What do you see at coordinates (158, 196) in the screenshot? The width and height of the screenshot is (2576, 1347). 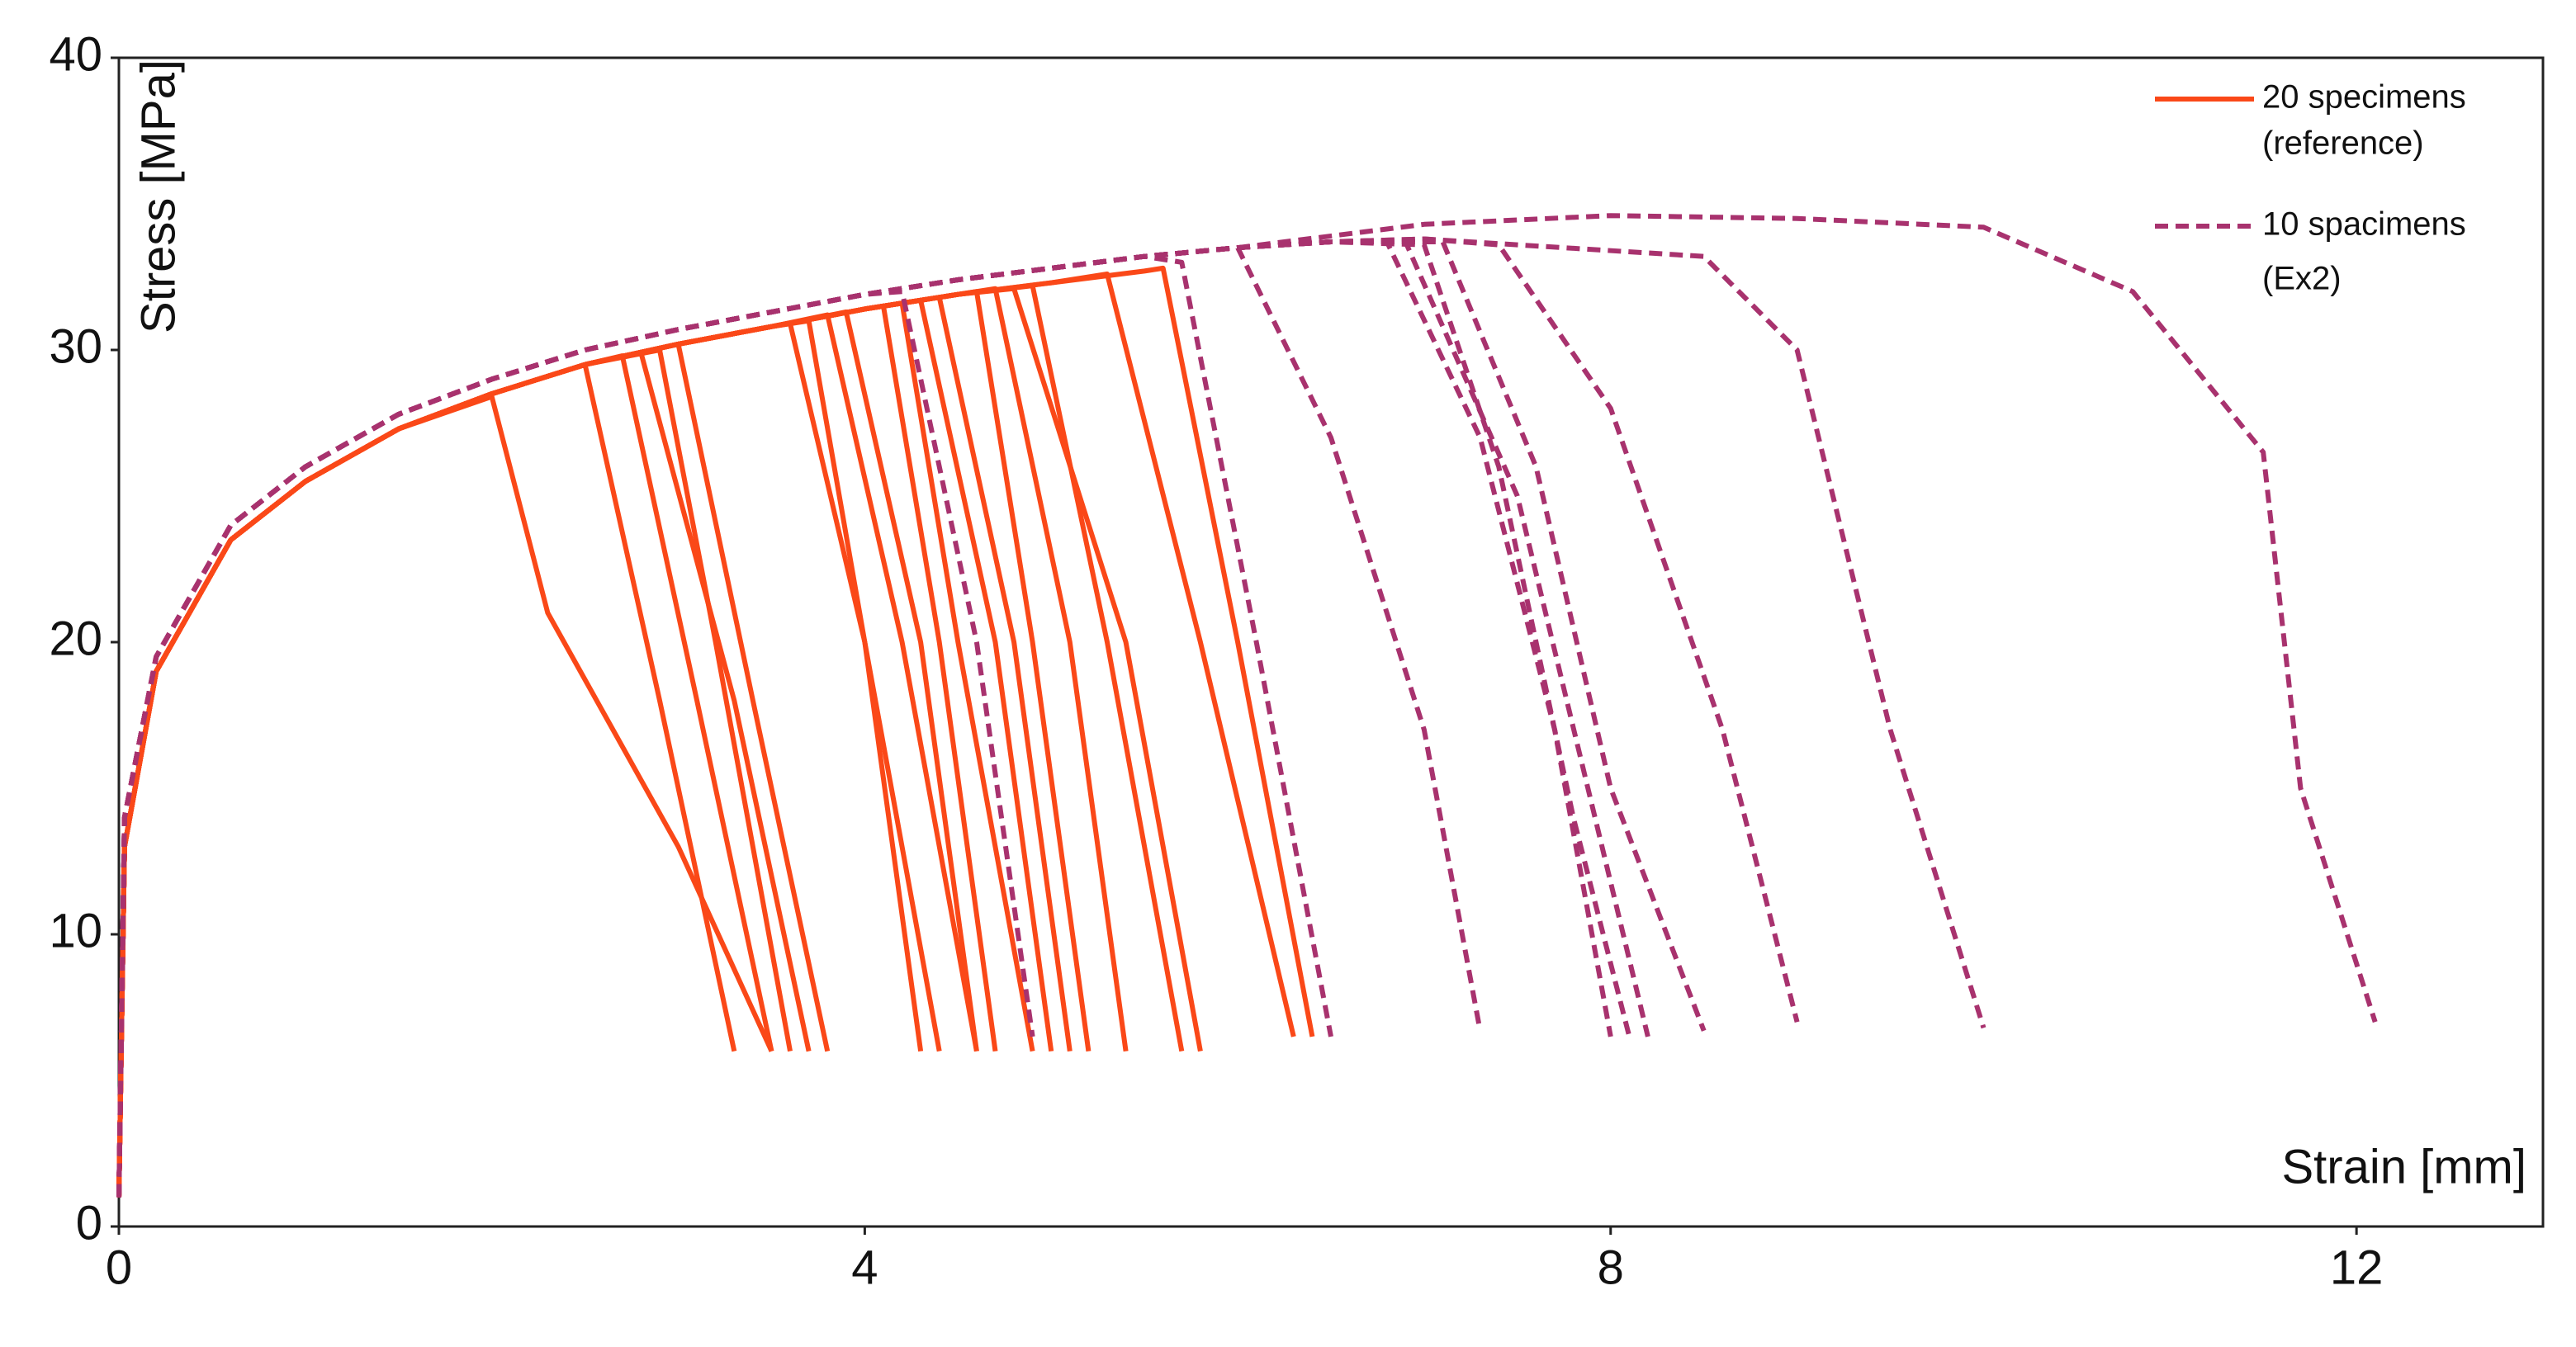 I see `y-axis-title: Stress [MPa]` at bounding box center [158, 196].